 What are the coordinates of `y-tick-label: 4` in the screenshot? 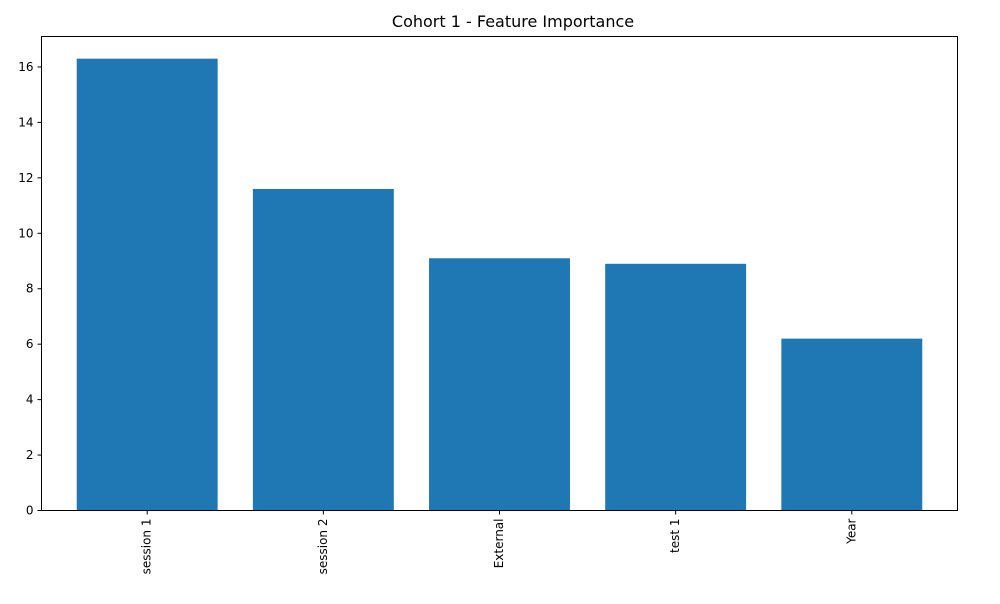 It's located at (30, 400).